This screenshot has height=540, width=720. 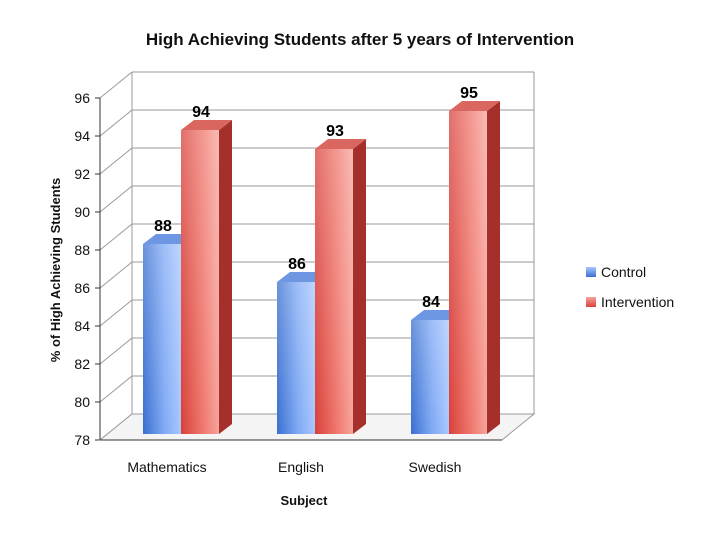 What do you see at coordinates (166, 467) in the screenshot?
I see `x-tick-label: Mathematics` at bounding box center [166, 467].